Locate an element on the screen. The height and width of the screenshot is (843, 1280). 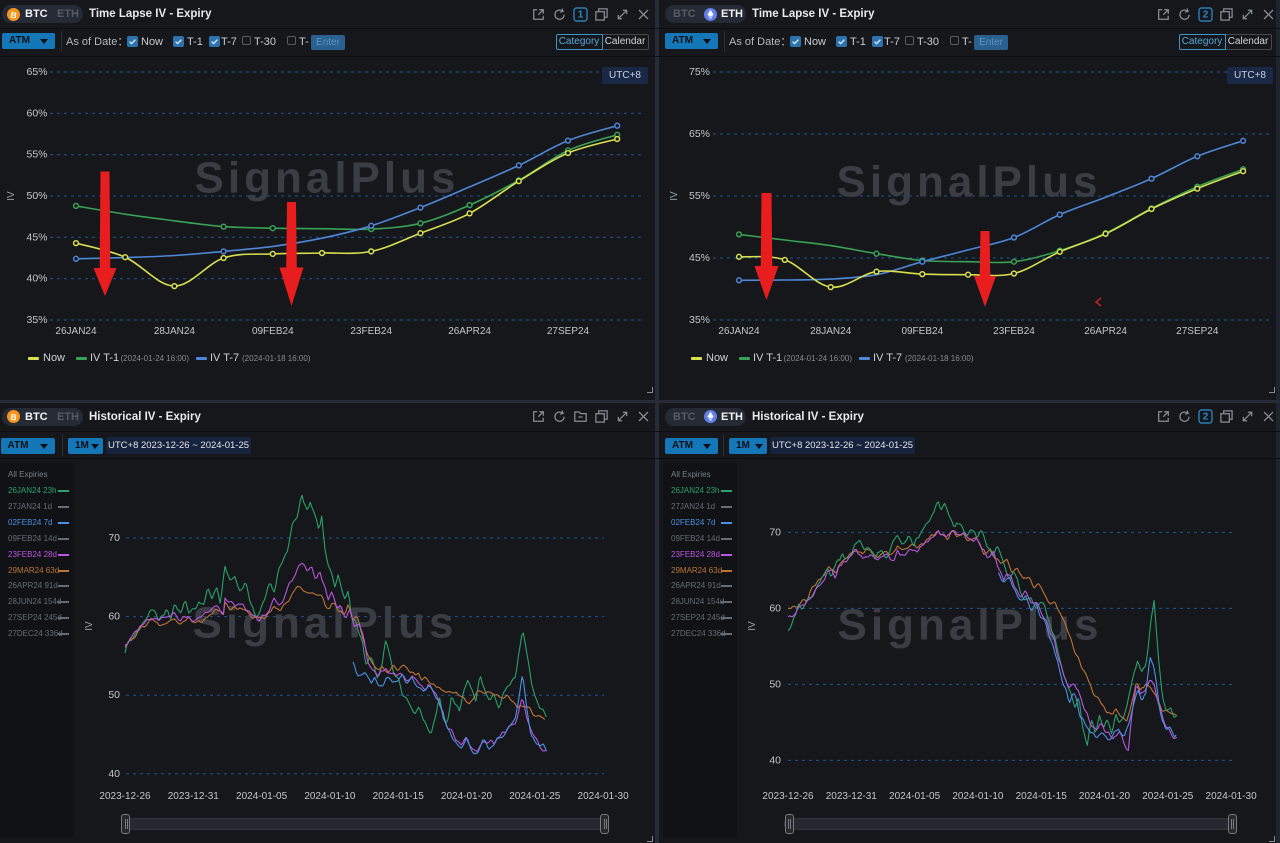
svg-text: 50% is located at coordinates (36, 196).